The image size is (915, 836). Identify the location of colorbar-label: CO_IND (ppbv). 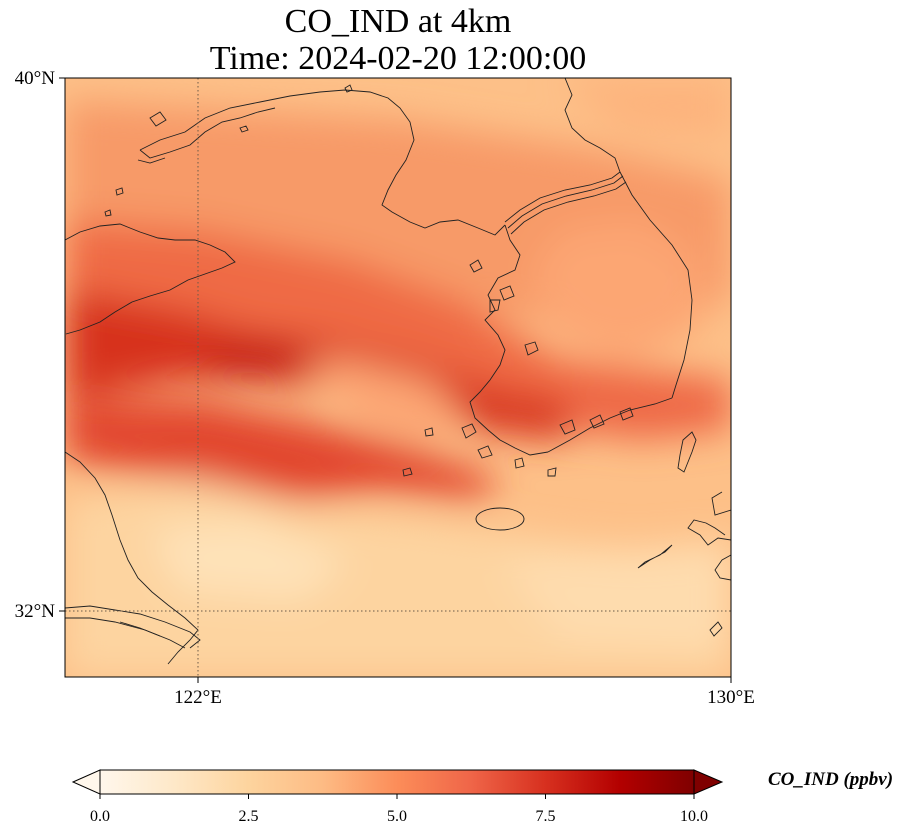
(831, 779).